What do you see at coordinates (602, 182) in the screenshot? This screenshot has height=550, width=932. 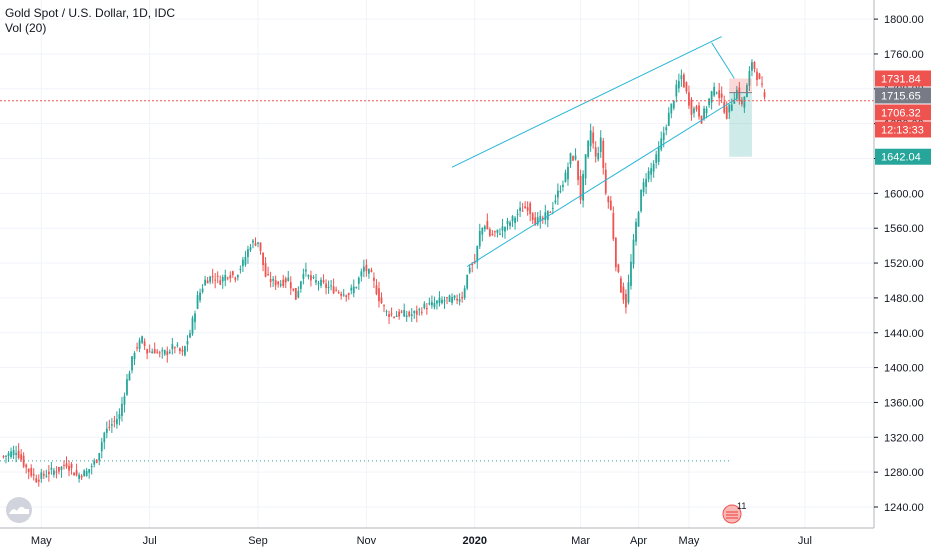 I see `channel-lower-line` at bounding box center [602, 182].